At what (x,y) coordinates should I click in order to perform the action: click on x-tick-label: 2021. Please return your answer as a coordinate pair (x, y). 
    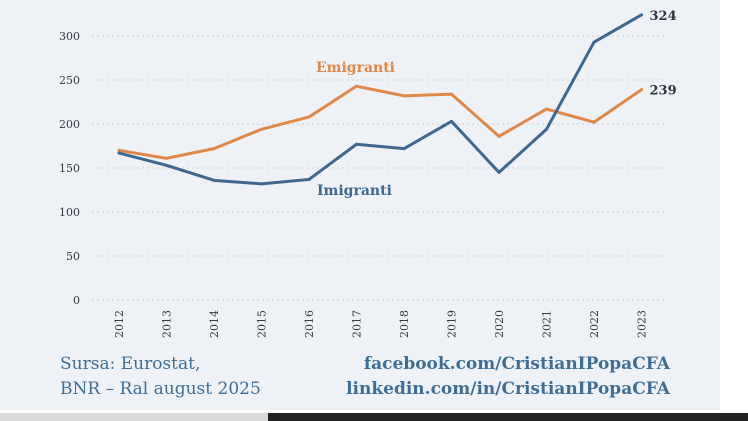
    Looking at the image, I should click on (547, 324).